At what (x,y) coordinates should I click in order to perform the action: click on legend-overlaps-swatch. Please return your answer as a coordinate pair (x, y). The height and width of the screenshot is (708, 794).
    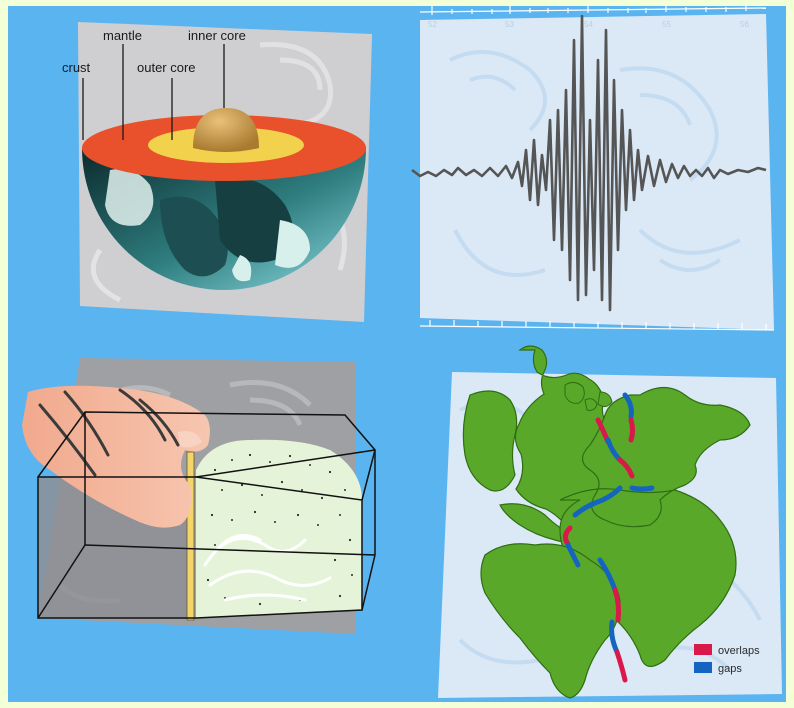
    Looking at the image, I should click on (703, 649).